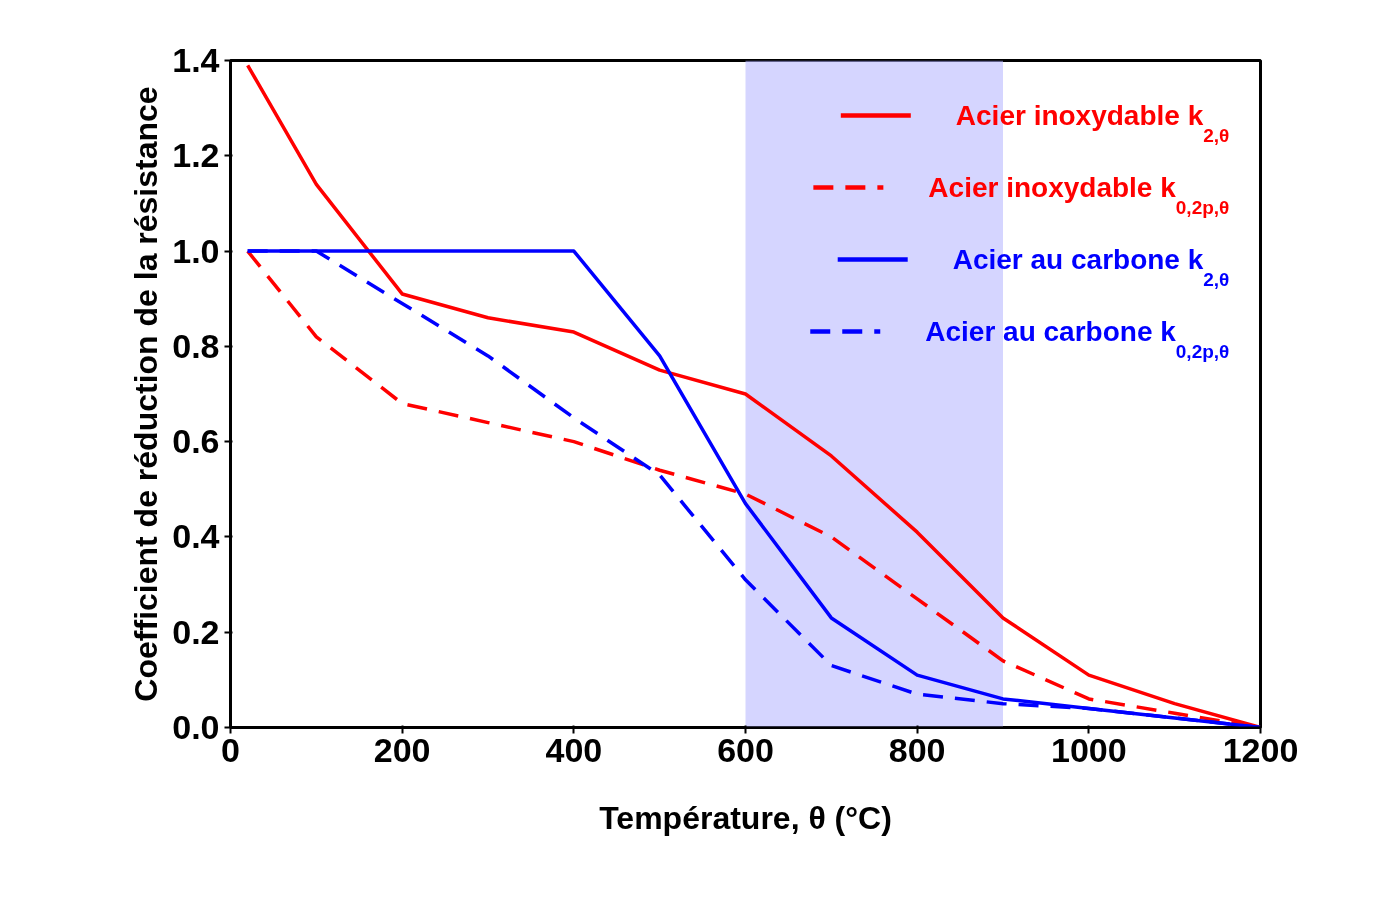 This screenshot has width=1383, height=924. What do you see at coordinates (196, 727) in the screenshot?
I see `y-tick-label: 0.0` at bounding box center [196, 727].